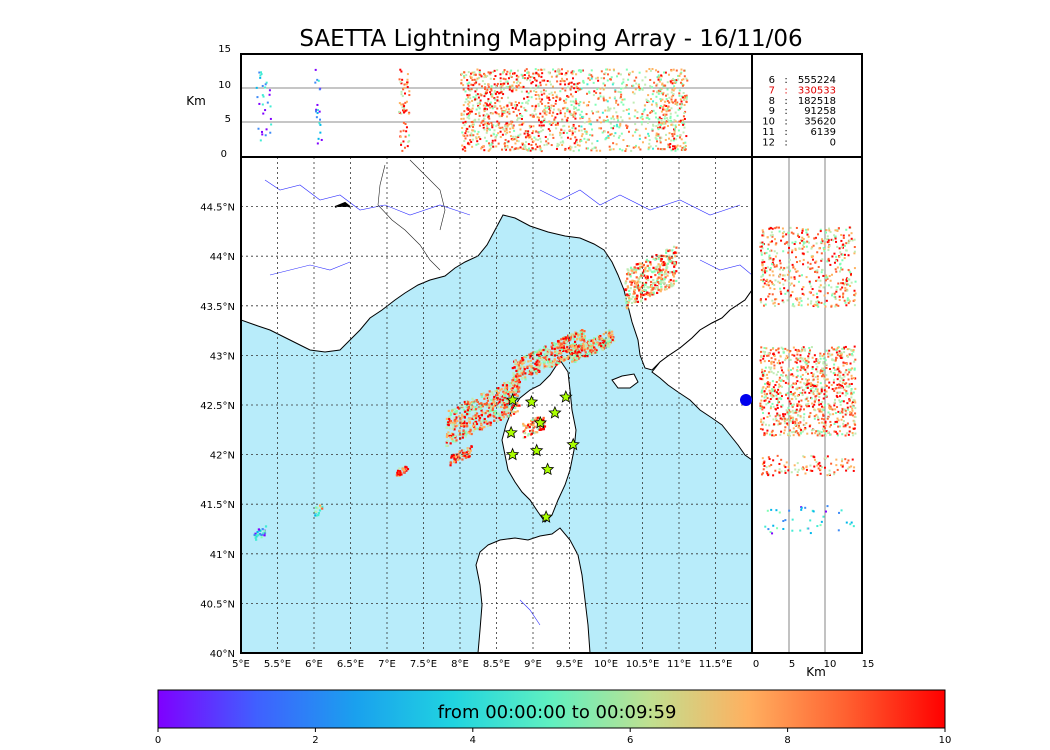  What do you see at coordinates (536, 450) in the screenshot?
I see `station-marker` at bounding box center [536, 450].